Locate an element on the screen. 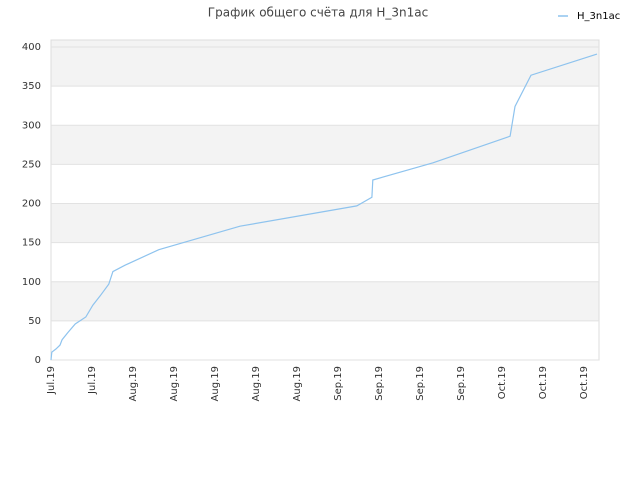  y-tick-label: 200 is located at coordinates (31, 204).